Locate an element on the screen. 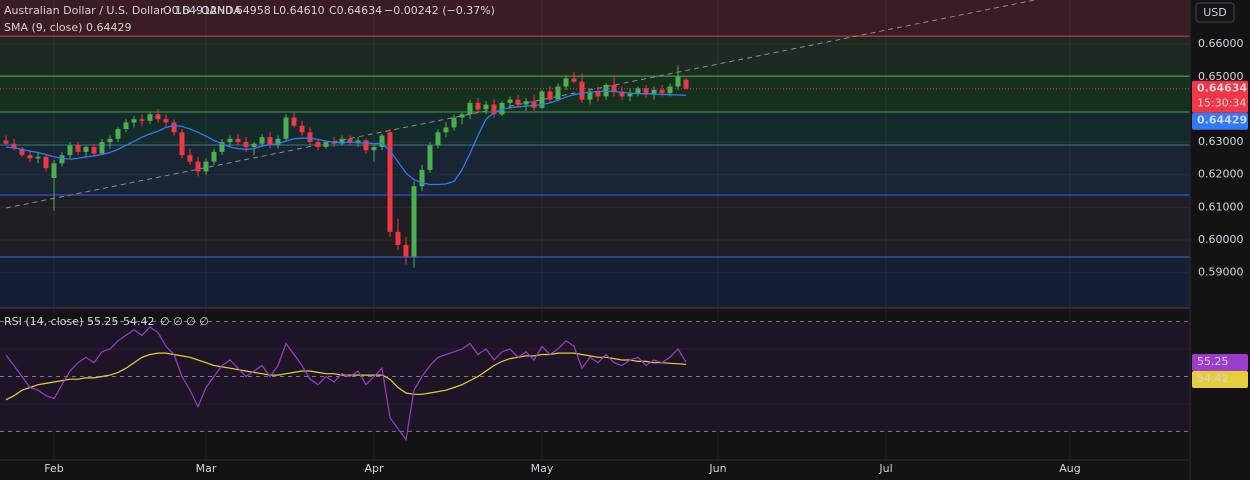 The width and height of the screenshot is (1250, 480). quote-open: O0.64912 is located at coordinates (190, 10).